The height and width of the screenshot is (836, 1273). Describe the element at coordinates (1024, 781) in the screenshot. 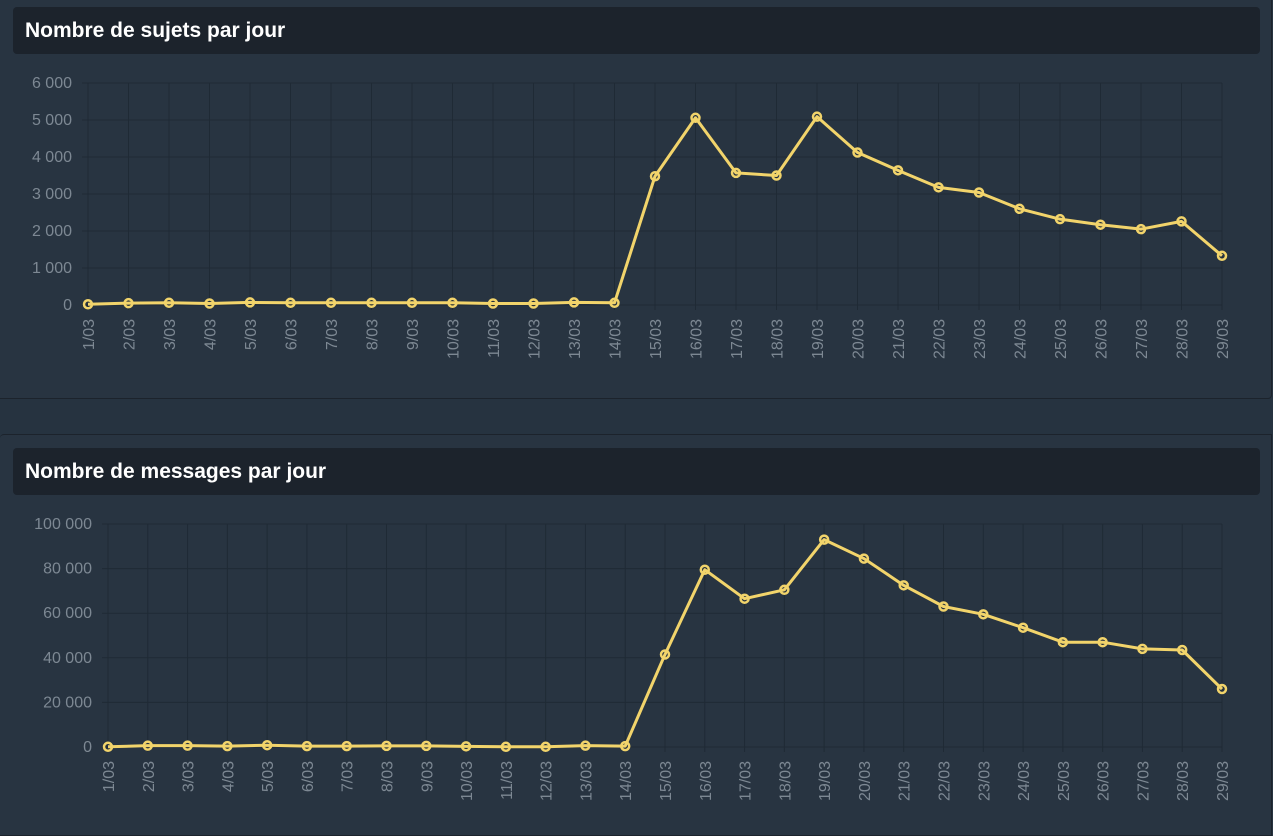

I see `messages-xtick-label: 24/03` at that location.